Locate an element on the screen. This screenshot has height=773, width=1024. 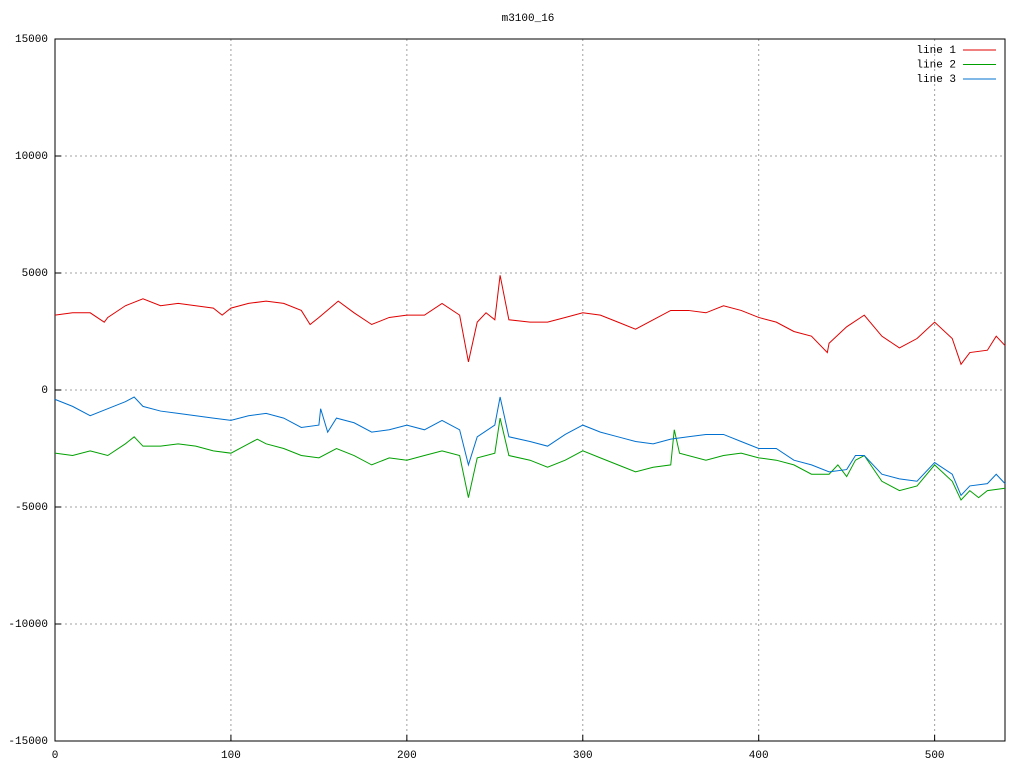
chart-title: m3100_16 is located at coordinates (528, 19).